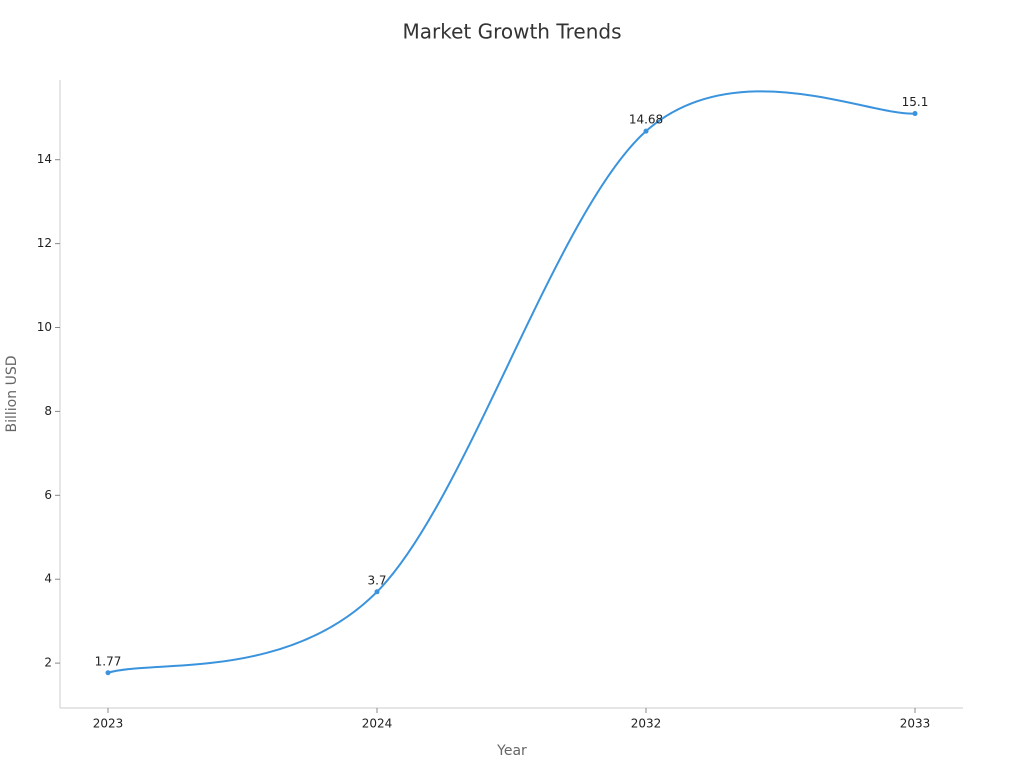 The width and height of the screenshot is (1024, 768). What do you see at coordinates (48, 495) in the screenshot?
I see `y-tick-label: 6` at bounding box center [48, 495].